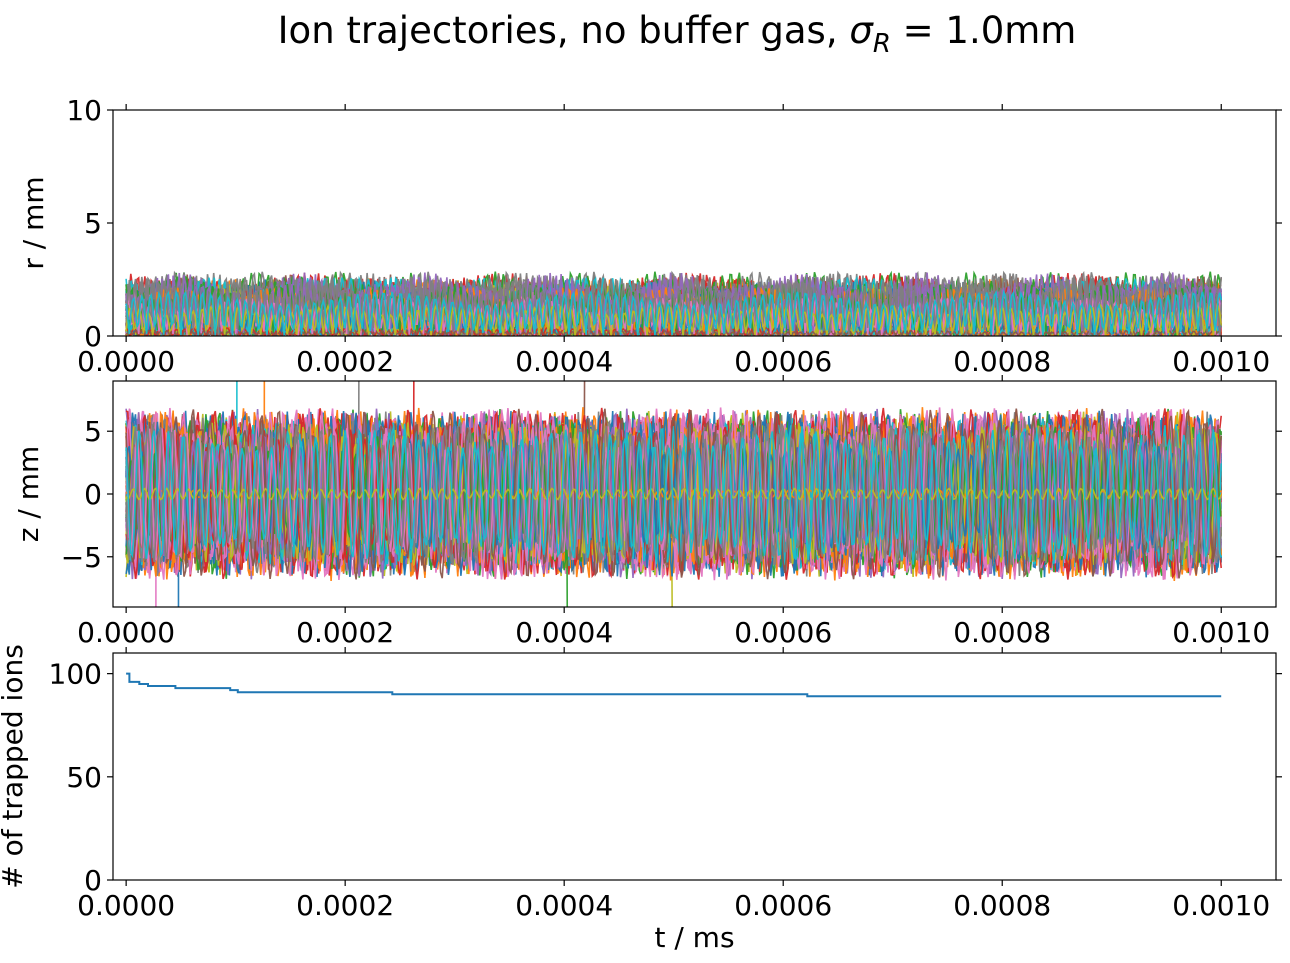 The width and height of the screenshot is (1290, 963). I want to click on x-axis-label: t / ms, so click(694, 937).